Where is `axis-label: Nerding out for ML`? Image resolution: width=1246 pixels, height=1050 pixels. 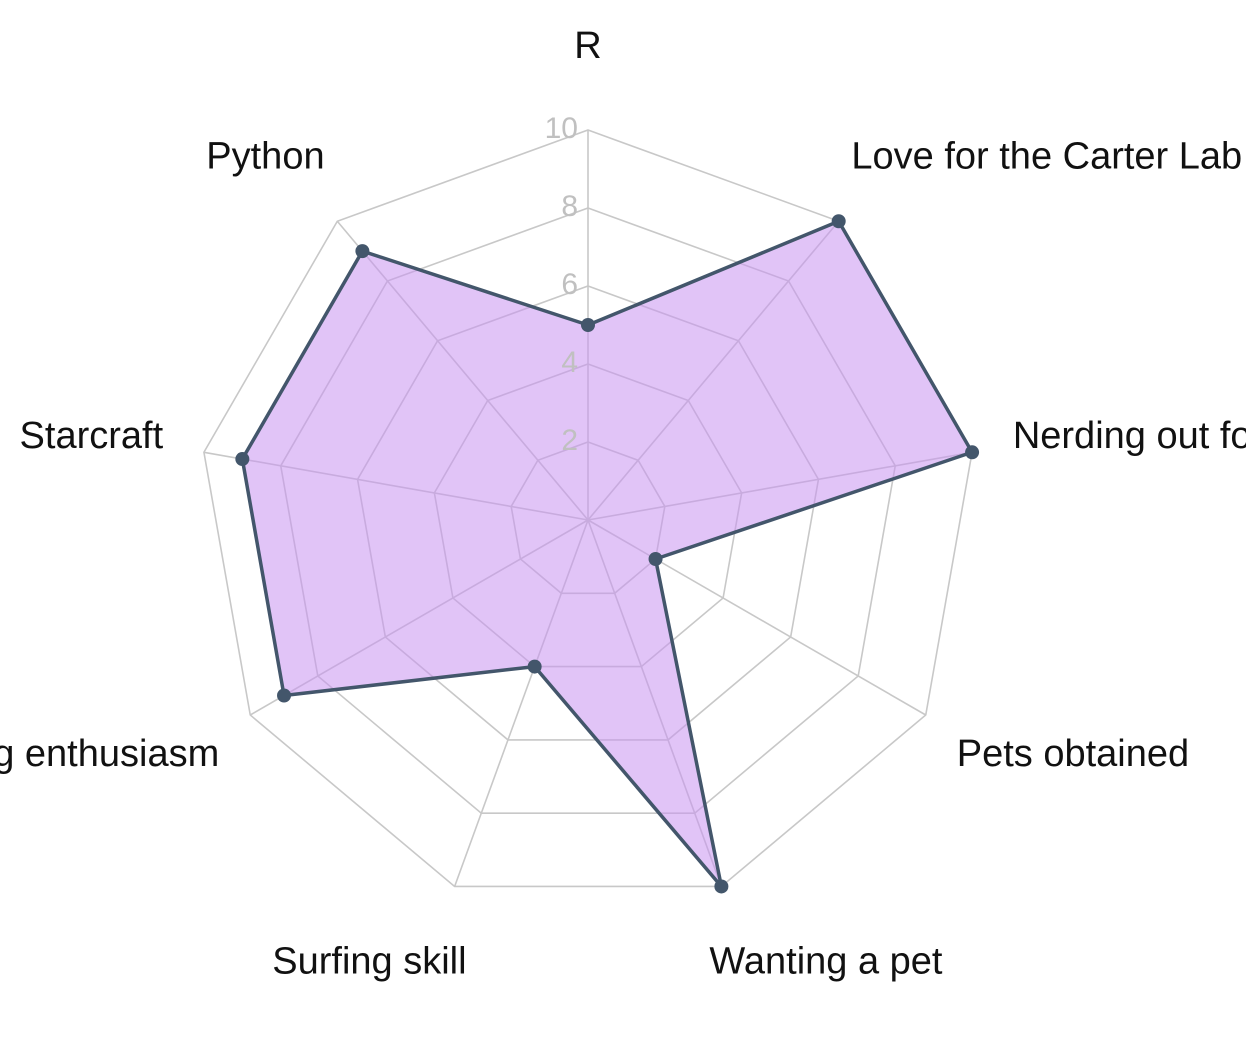 axis-label: Nerding out for ML is located at coordinates (1129, 436).